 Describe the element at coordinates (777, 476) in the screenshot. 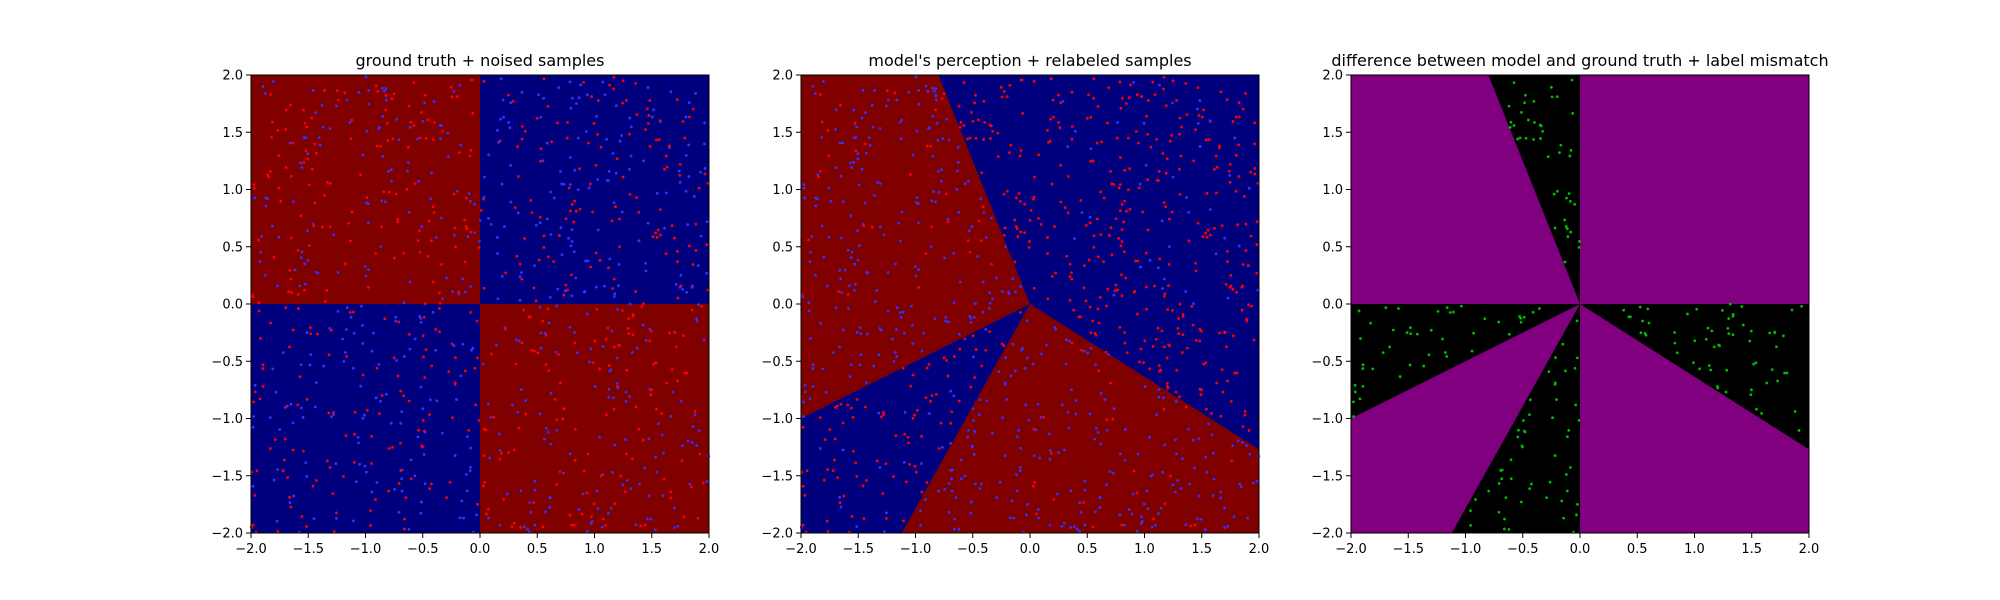

I see `y-tick-label: −1.5` at that location.